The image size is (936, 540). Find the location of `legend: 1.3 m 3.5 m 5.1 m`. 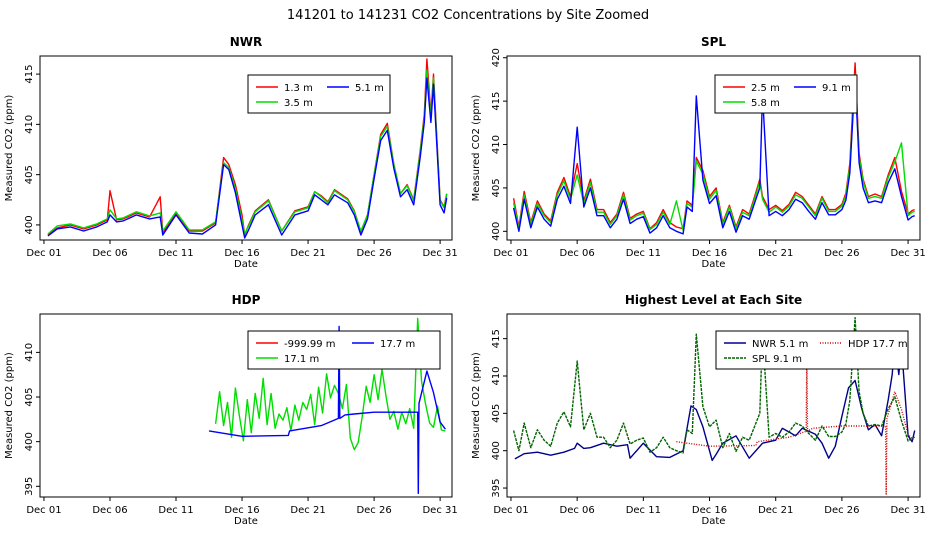

legend: 1.3 m 3.5 m 5.1 m is located at coordinates (319, 94).